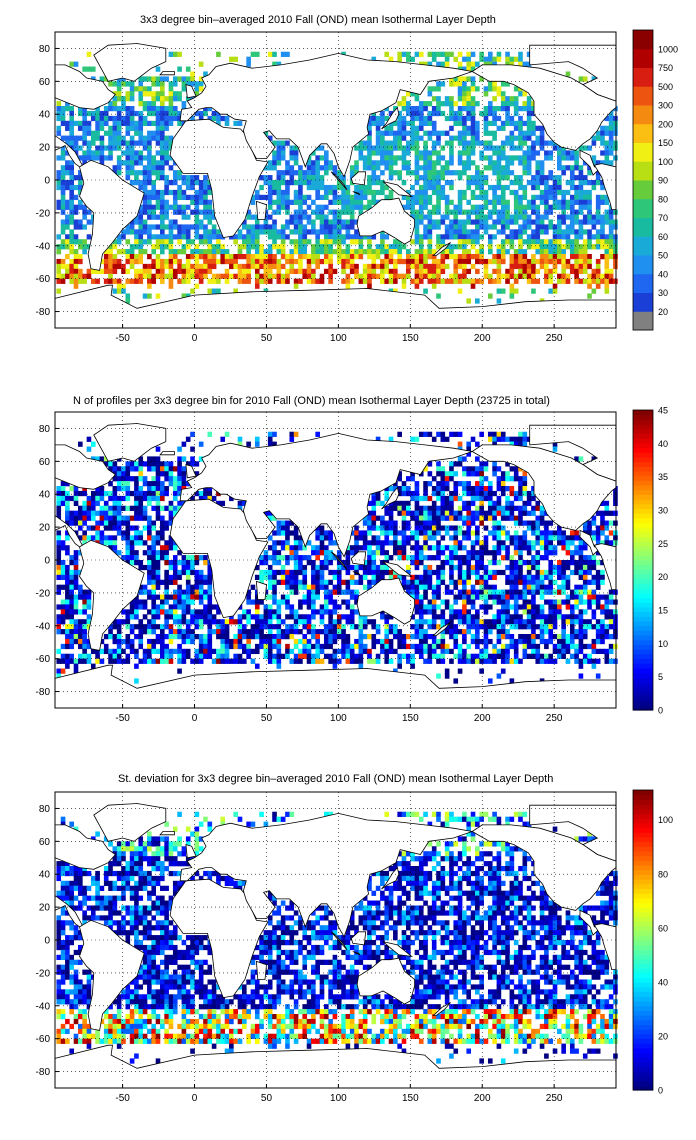  What do you see at coordinates (85, 87) in the screenshot?
I see `coastline` at bounding box center [85, 87].